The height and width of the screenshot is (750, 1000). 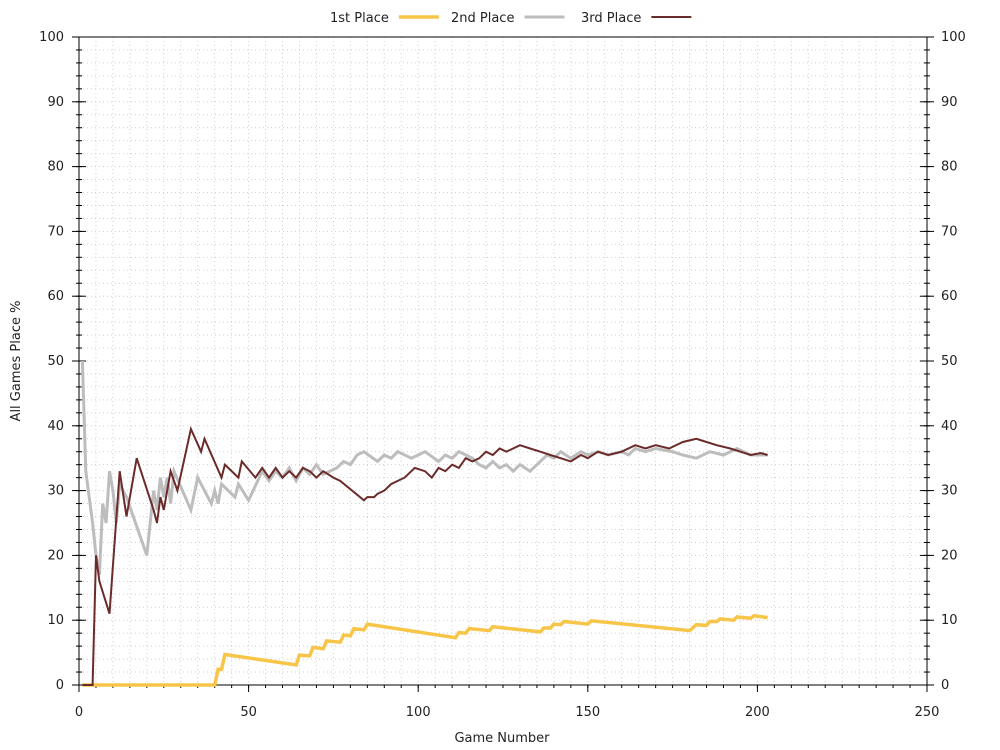 I want to click on x-tick-label: 200, so click(x=757, y=712).